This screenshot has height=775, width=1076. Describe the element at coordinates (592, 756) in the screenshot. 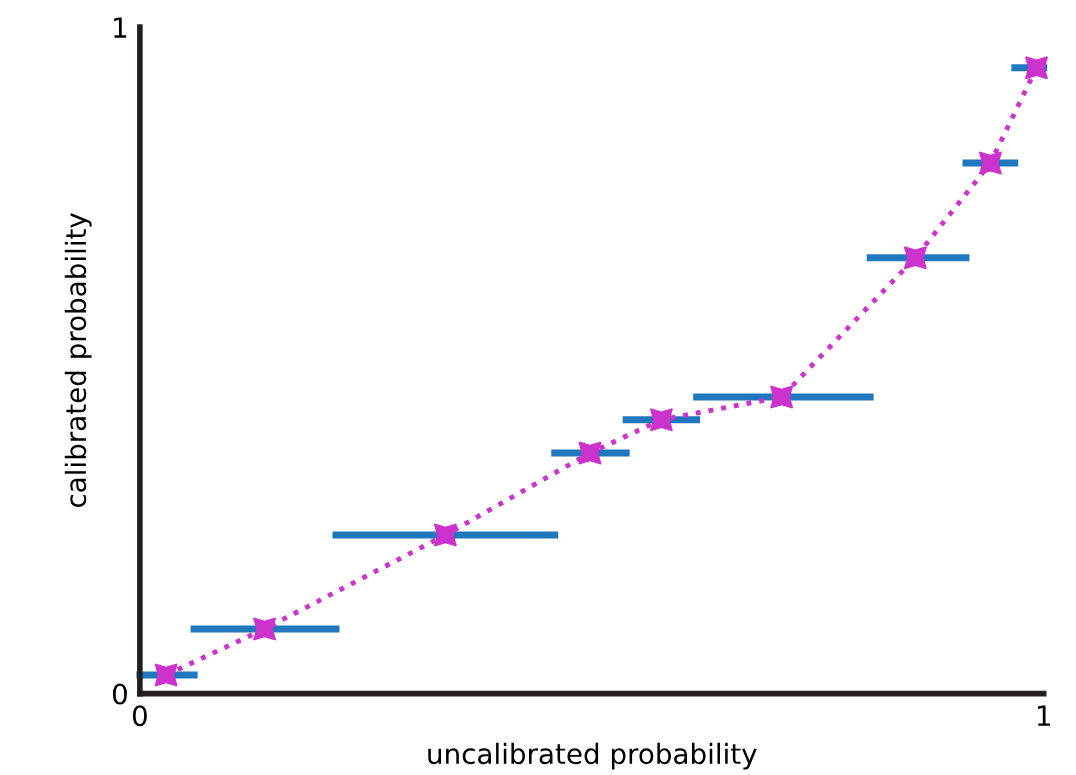

I see `x-axis-title: uncalibrated probability` at that location.